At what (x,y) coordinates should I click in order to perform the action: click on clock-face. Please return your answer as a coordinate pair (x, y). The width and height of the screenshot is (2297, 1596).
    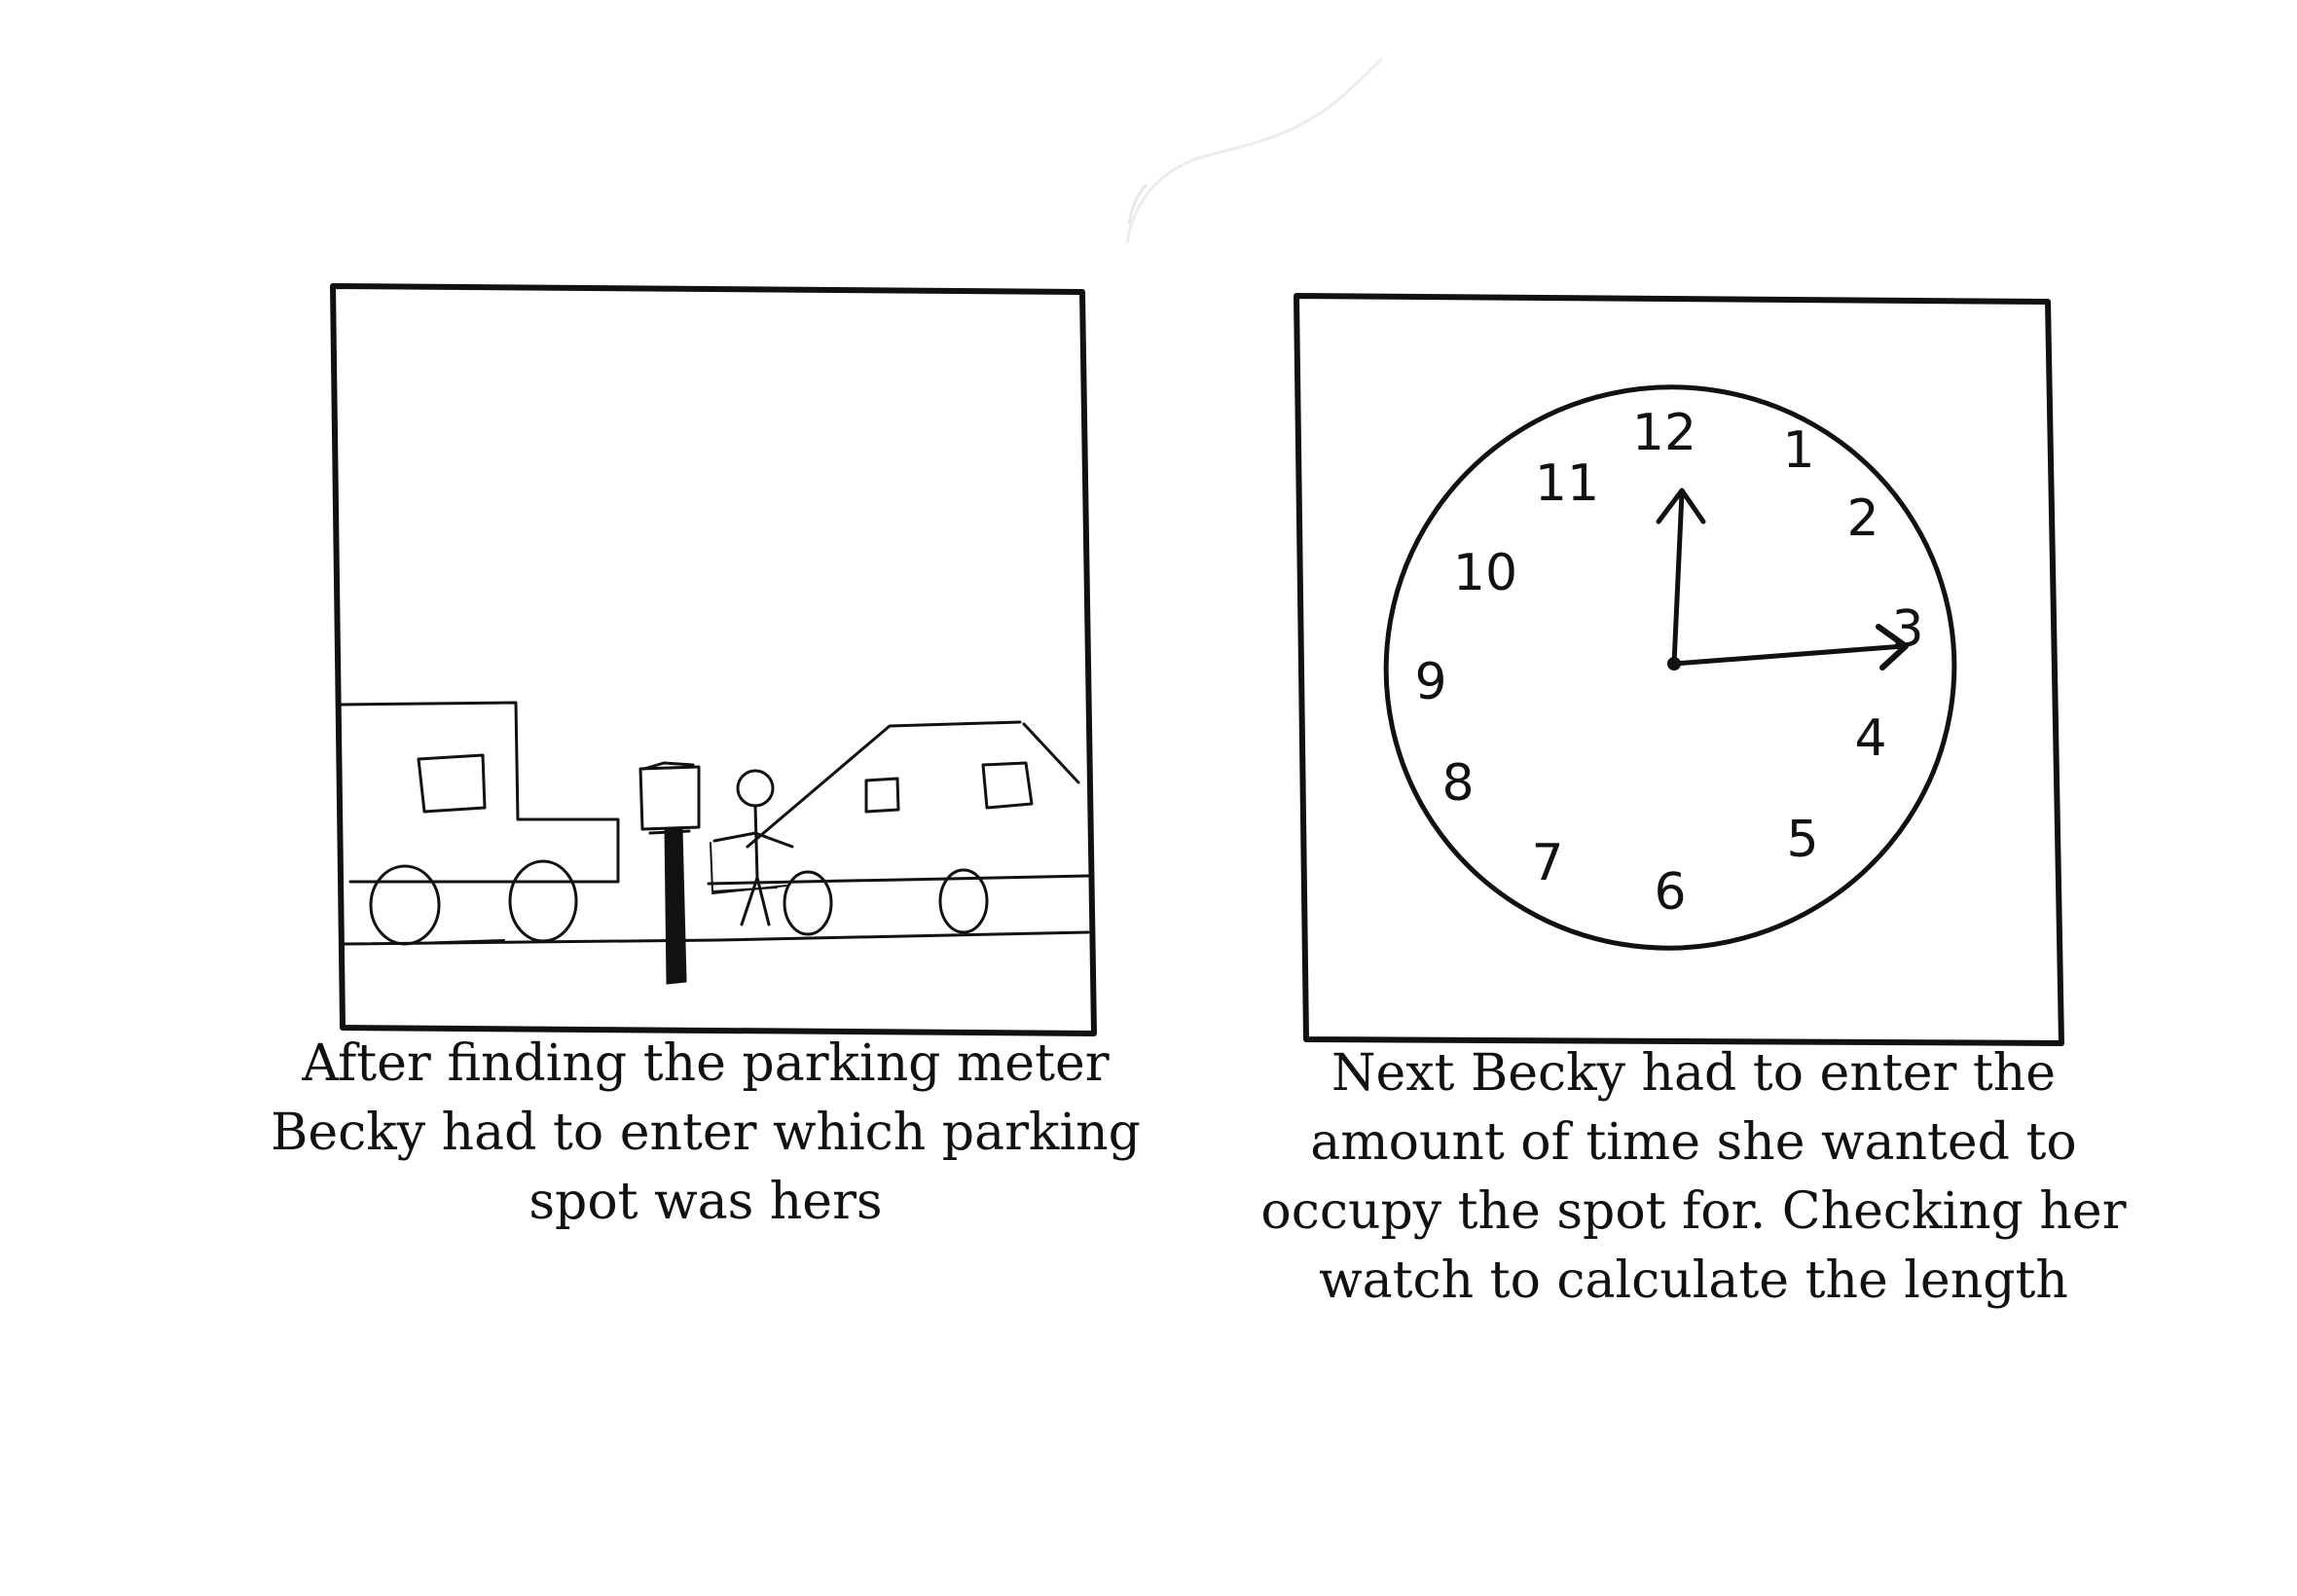
    Looking at the image, I should click on (1670, 667).